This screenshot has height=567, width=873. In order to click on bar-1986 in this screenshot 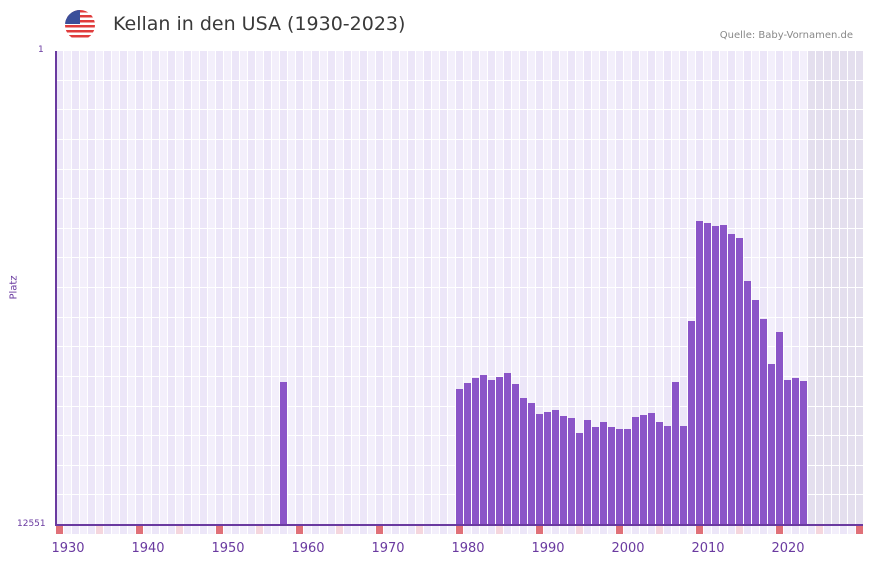, I will do `click(523, 461)`.